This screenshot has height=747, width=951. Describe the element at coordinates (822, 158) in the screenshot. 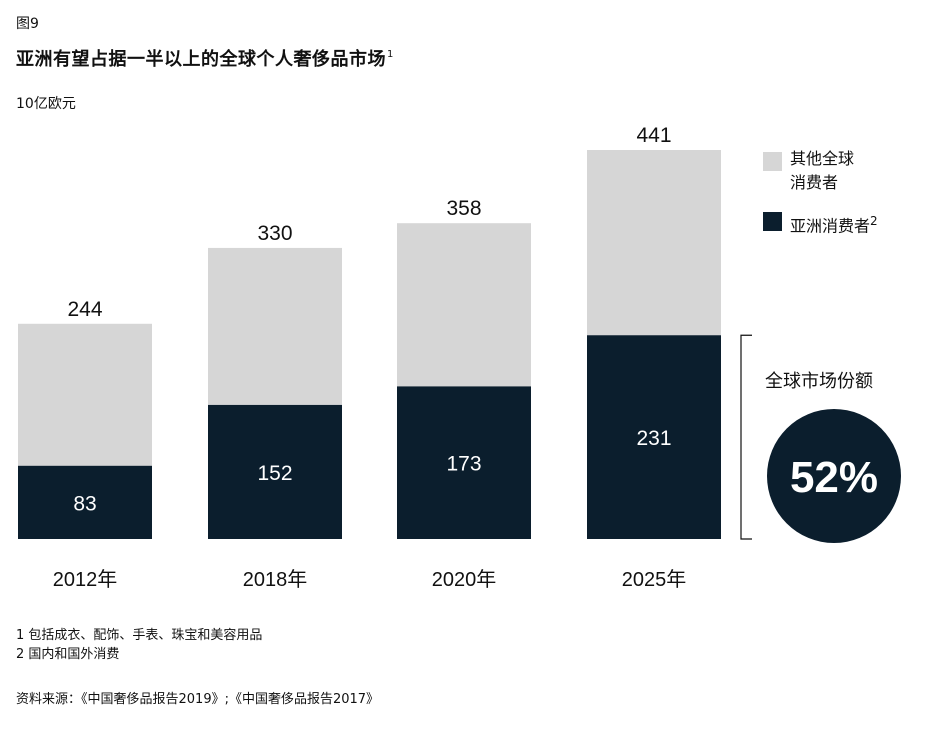

I see `legend-label-other-line1: 其他全球` at that location.